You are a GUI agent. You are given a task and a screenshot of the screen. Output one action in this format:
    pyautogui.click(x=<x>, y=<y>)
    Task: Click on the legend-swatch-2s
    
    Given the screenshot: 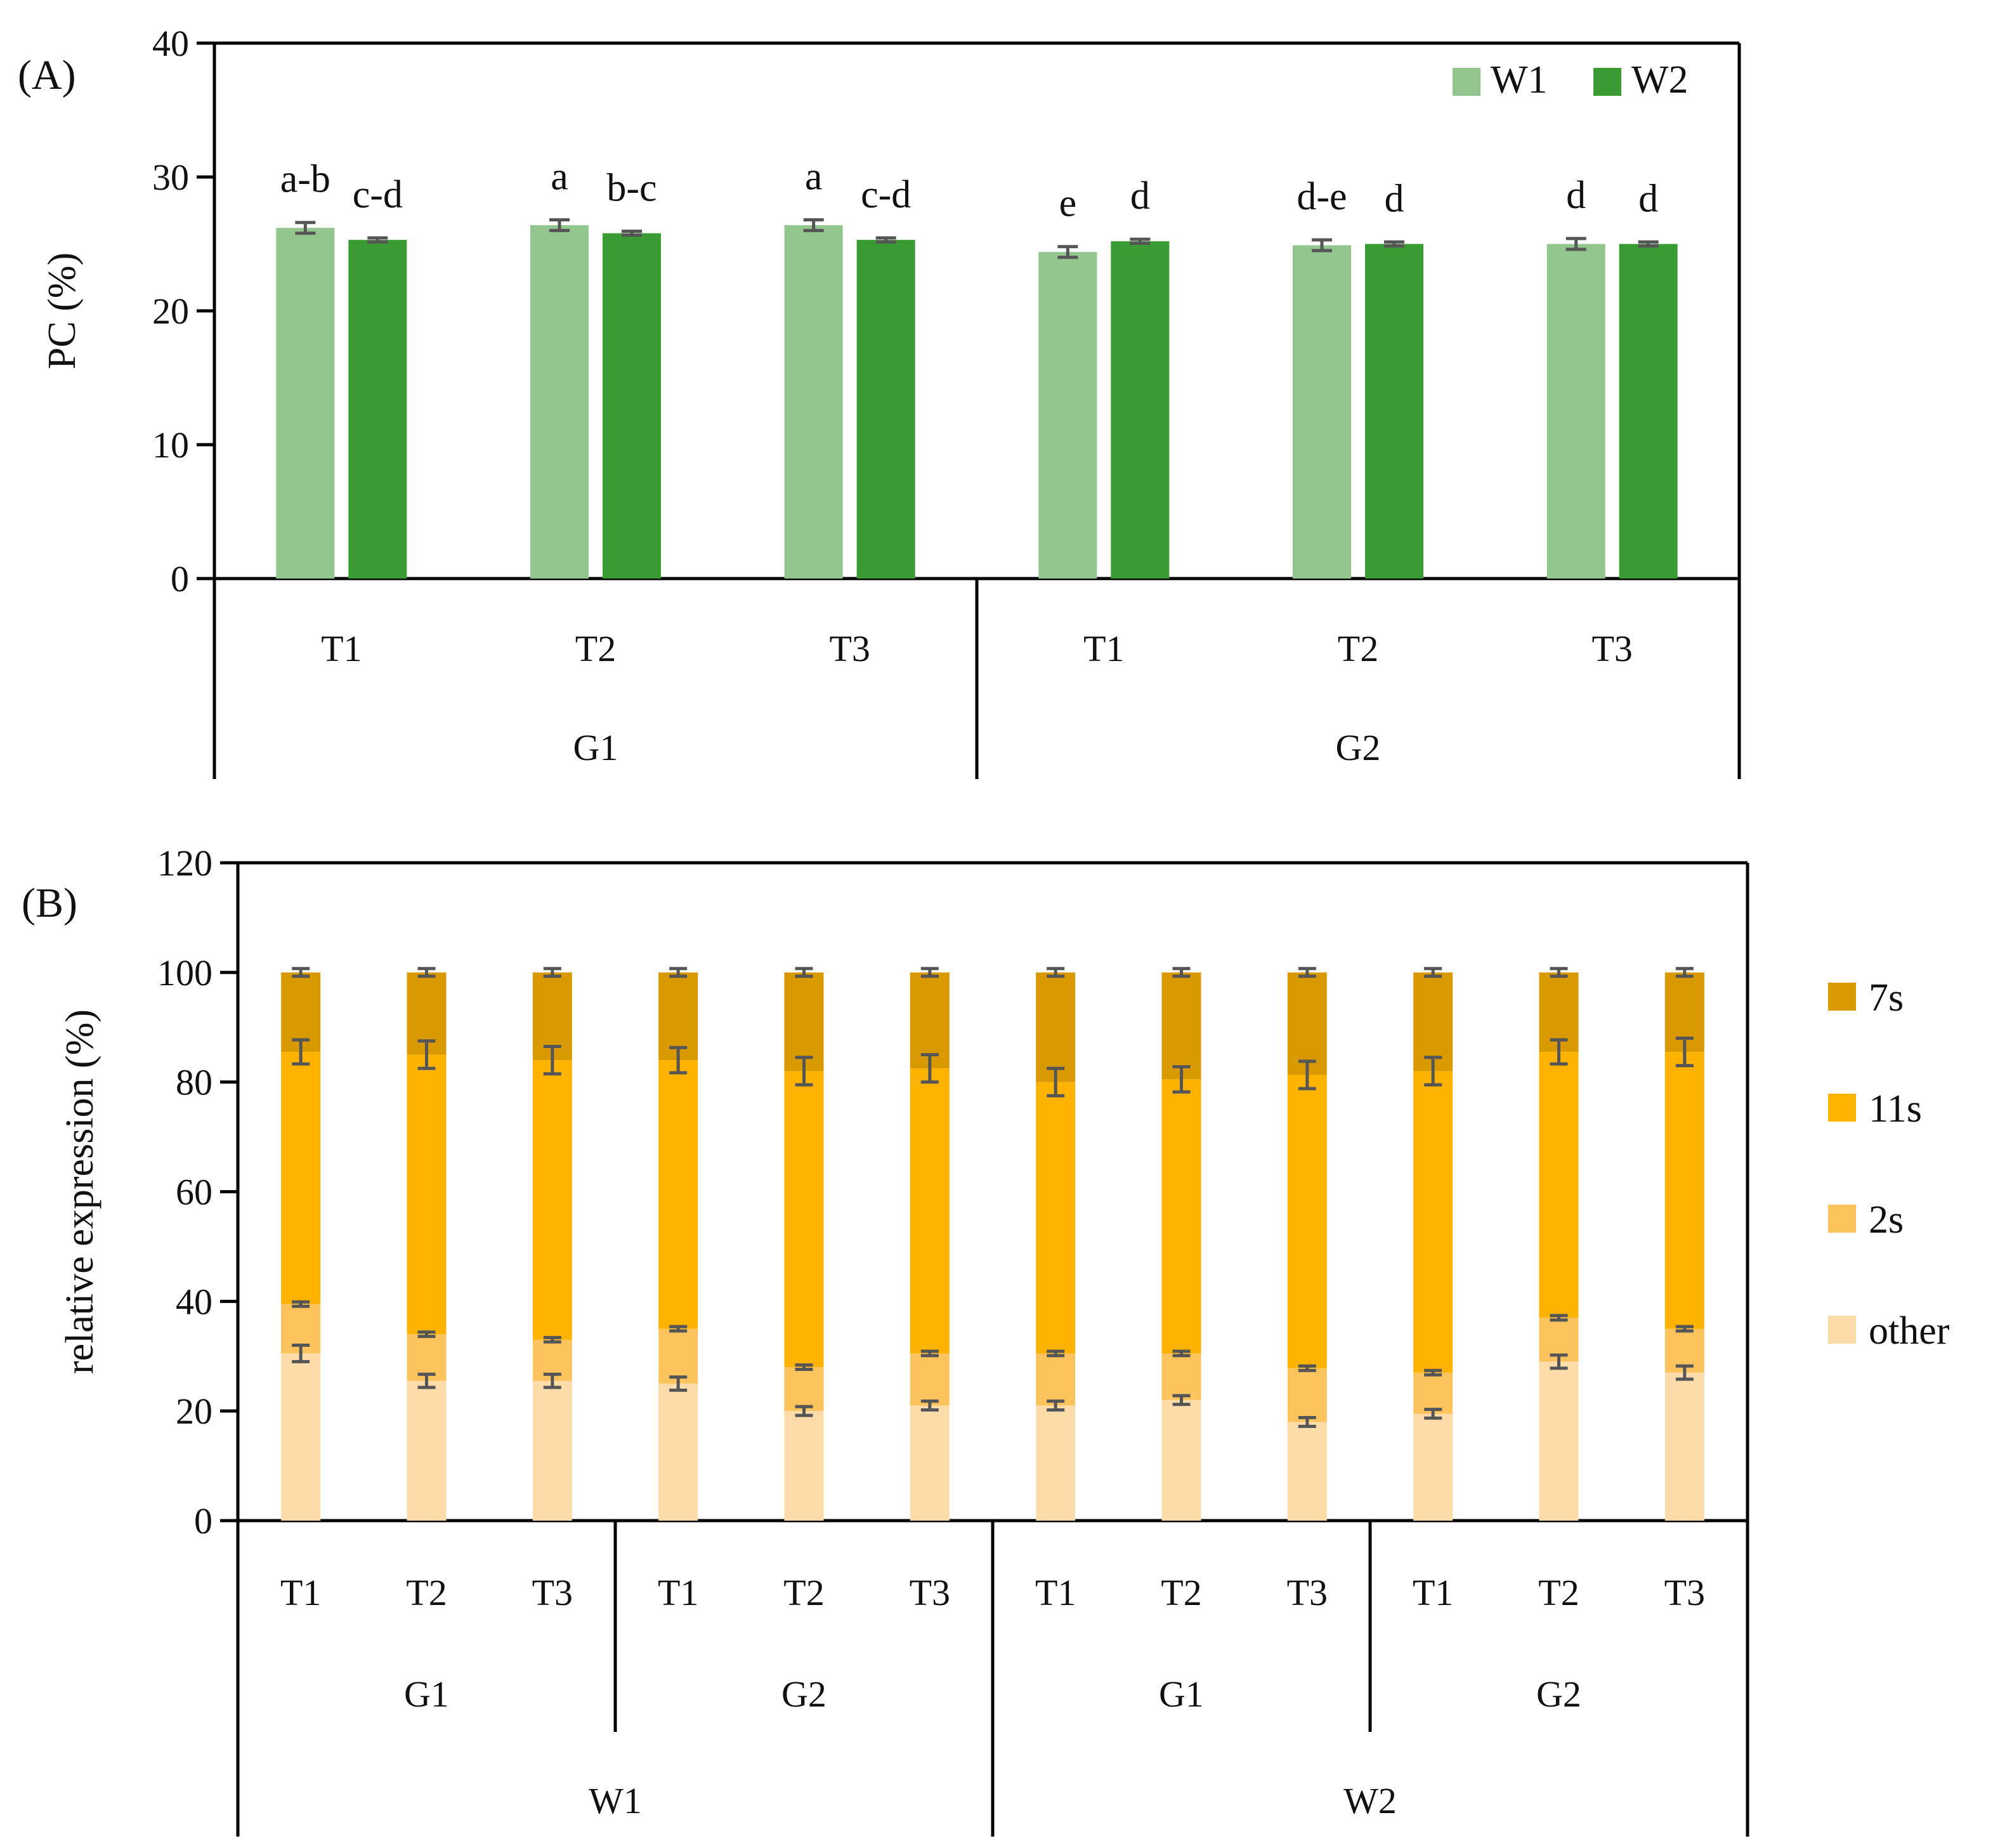 What is the action you would take?
    pyautogui.click(x=1842, y=1219)
    